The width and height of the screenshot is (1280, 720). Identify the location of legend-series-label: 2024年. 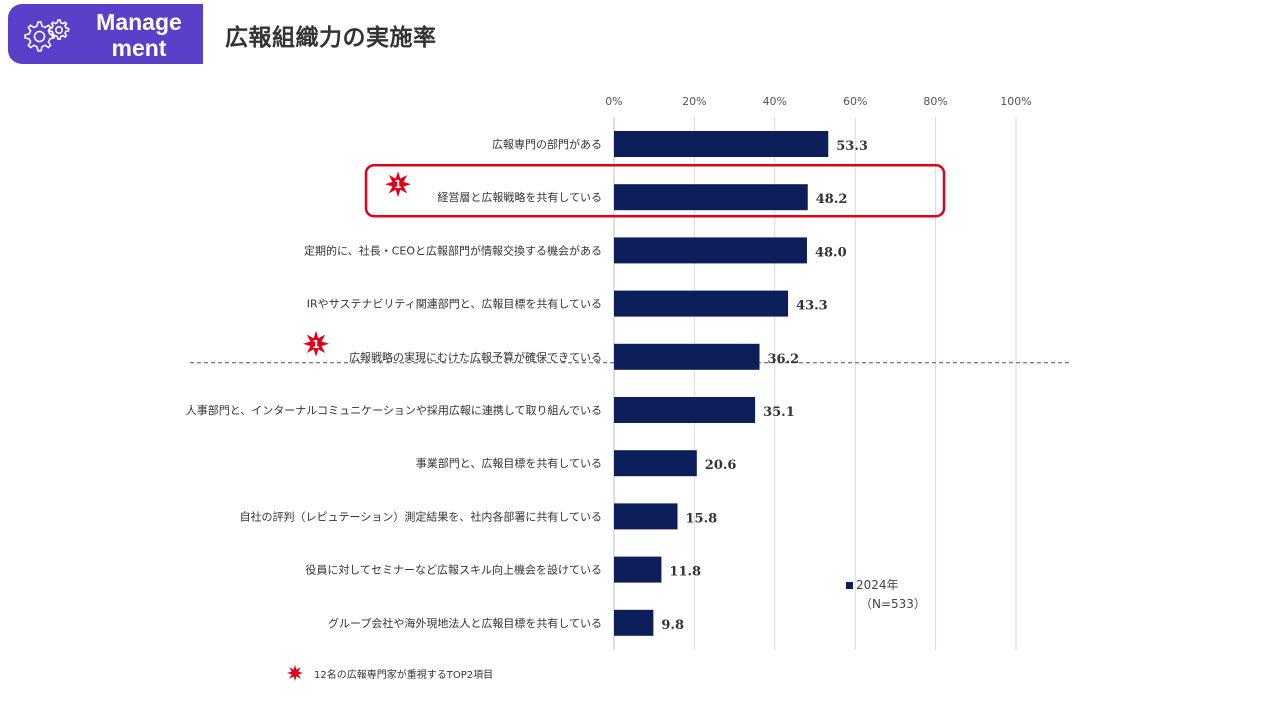
(877, 585).